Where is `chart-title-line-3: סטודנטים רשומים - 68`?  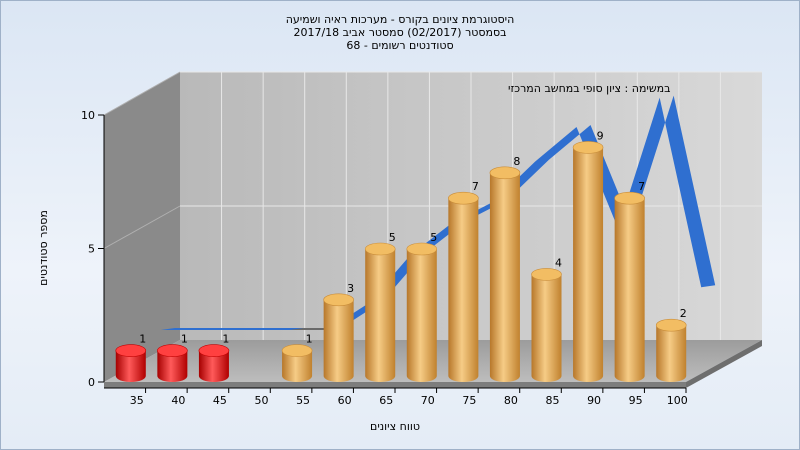
chart-title-line-3: סטודנטים רשומים - 68 is located at coordinates (400, 45).